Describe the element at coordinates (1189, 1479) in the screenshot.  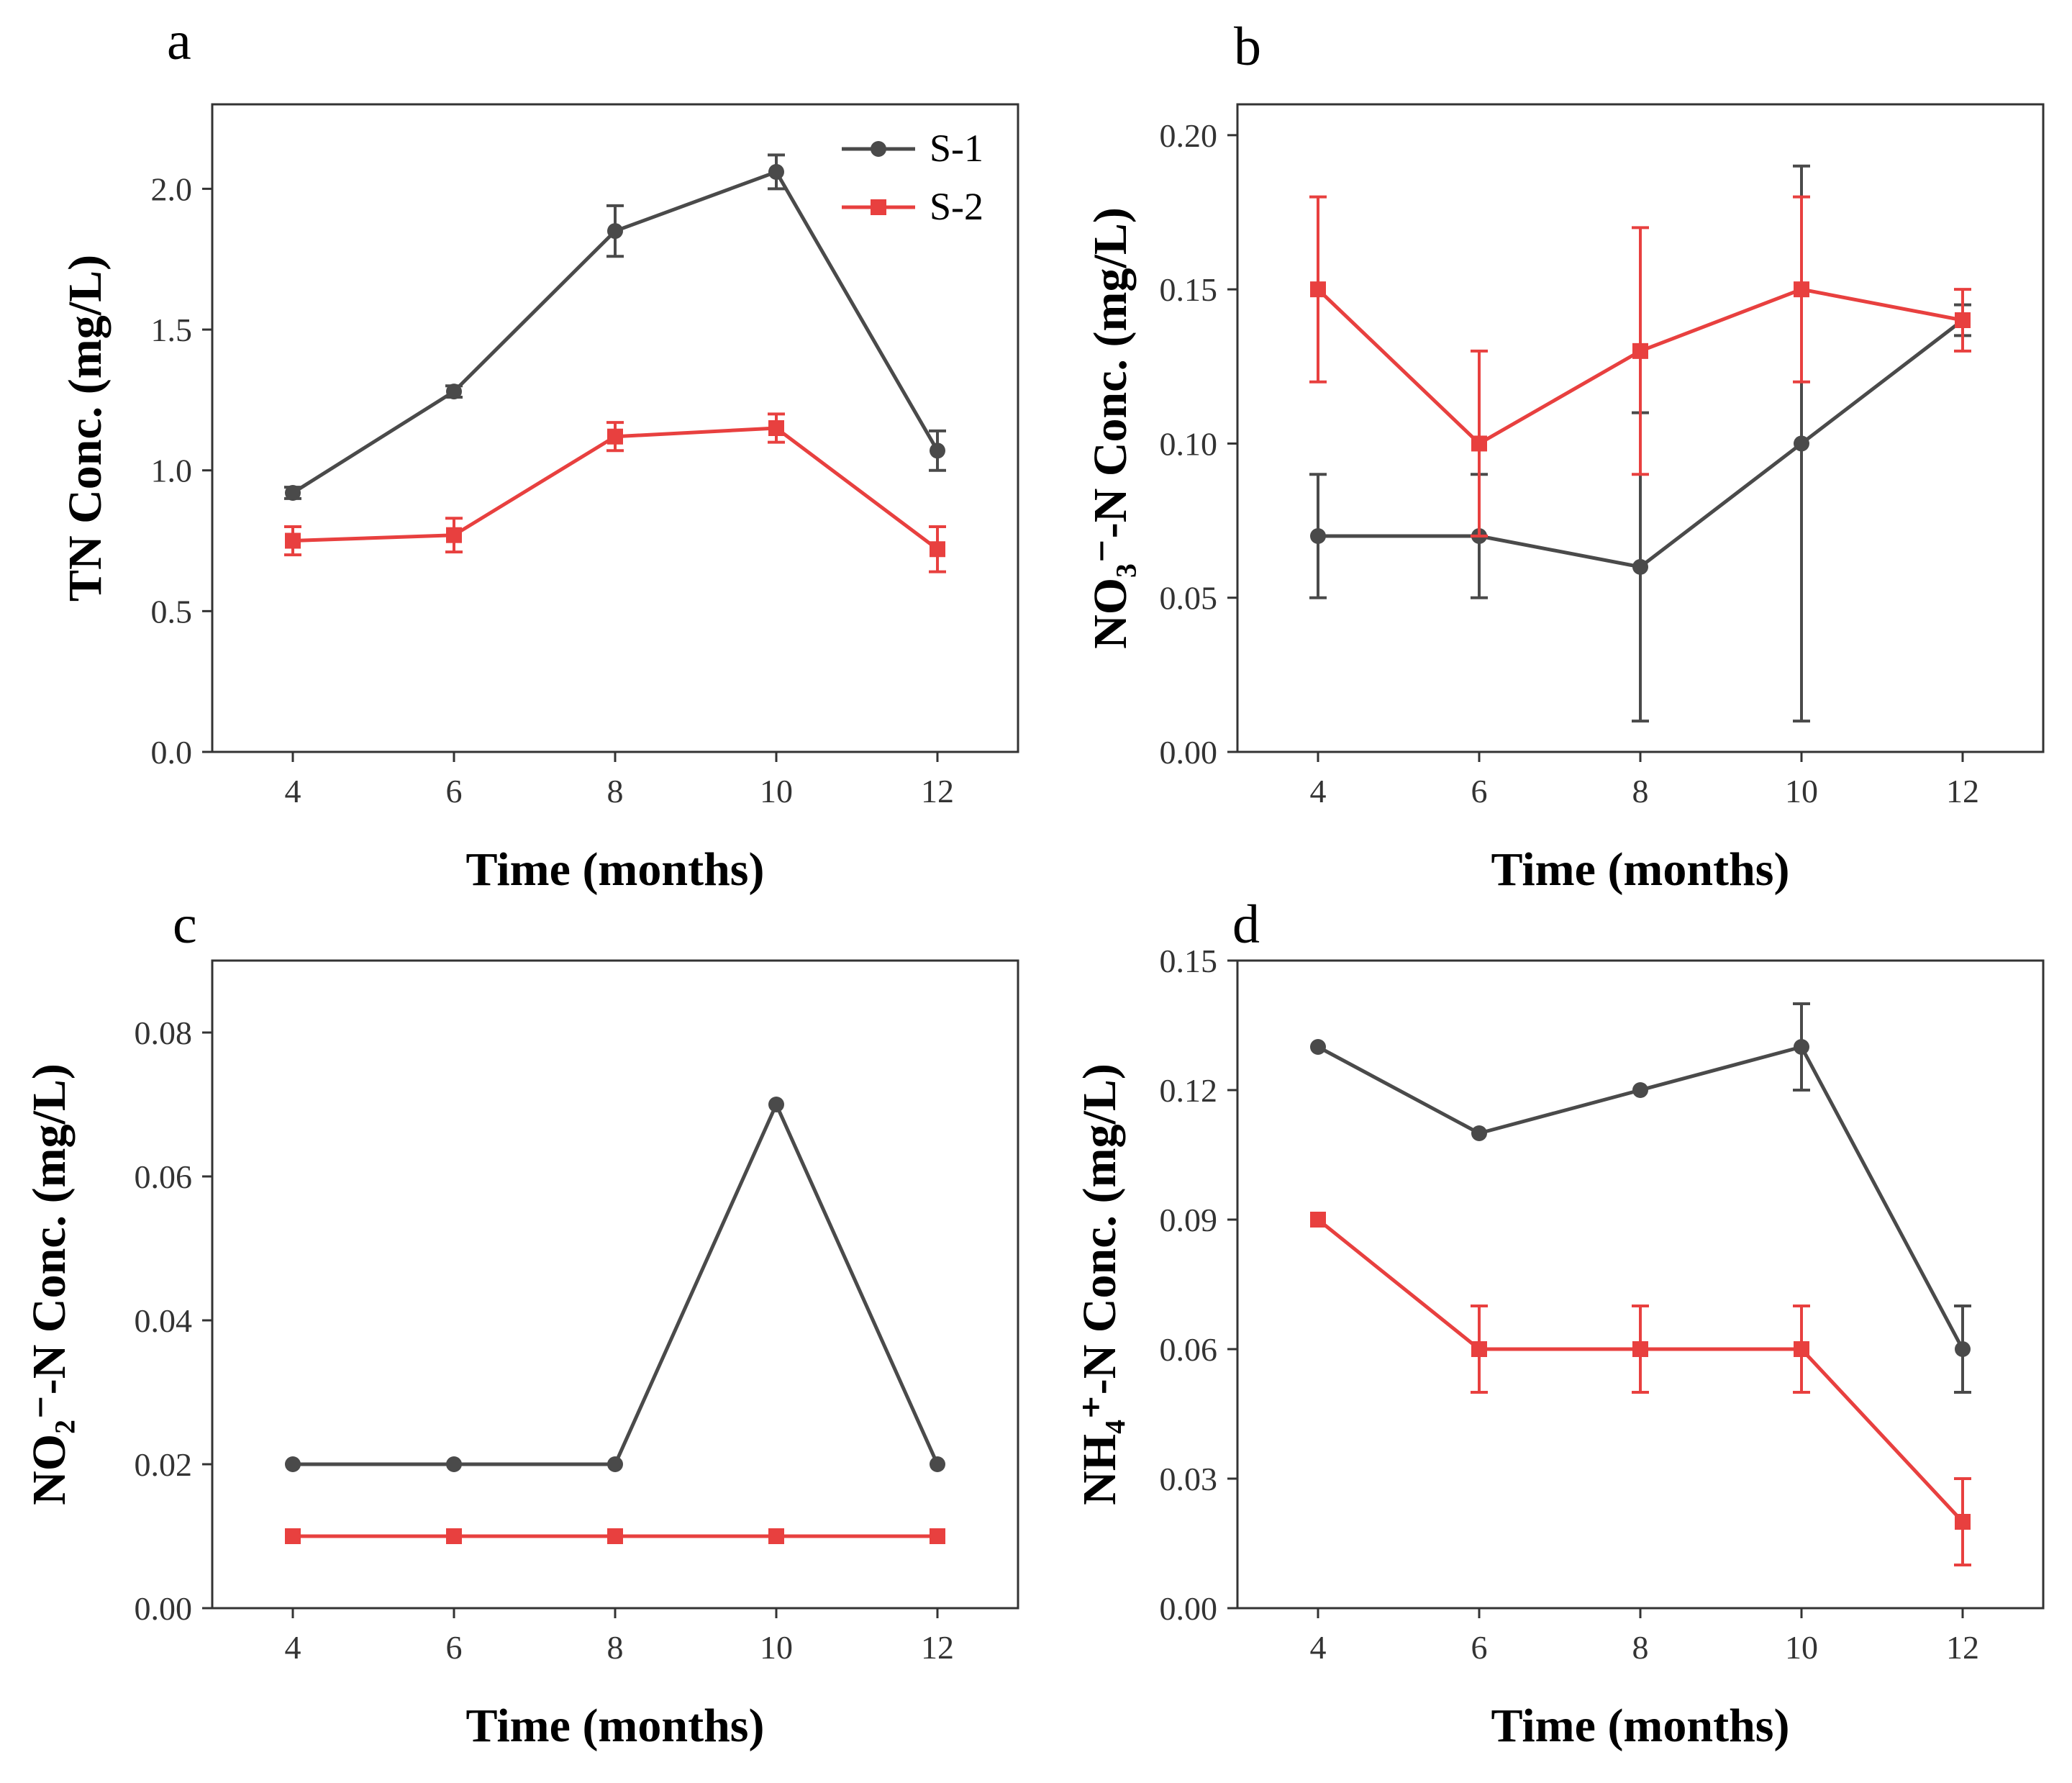
I see `y-tick-label: 0.03` at that location.